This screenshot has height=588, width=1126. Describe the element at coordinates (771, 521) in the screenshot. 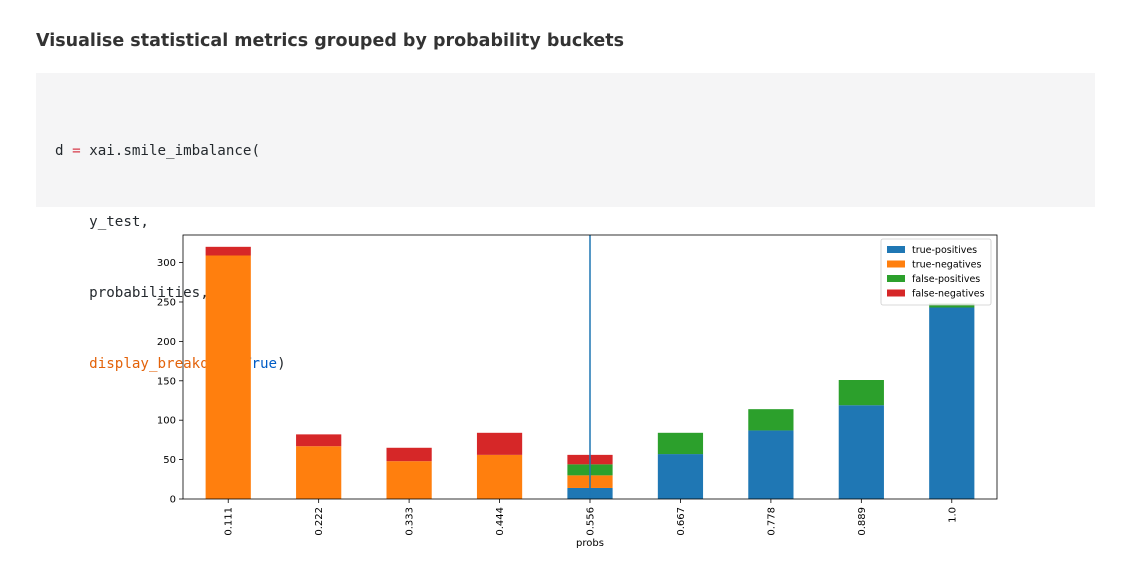

I see `x-tick-label-0.778: 0.778` at that location.